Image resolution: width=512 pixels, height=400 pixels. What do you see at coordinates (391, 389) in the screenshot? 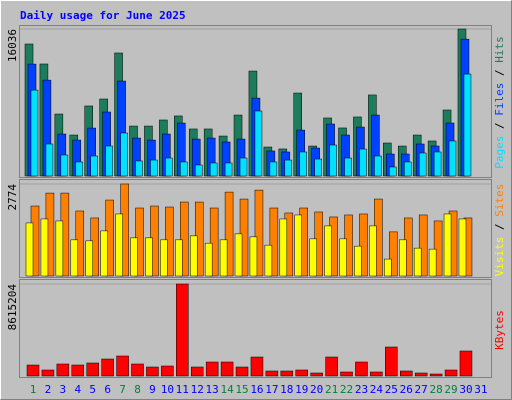
I see `x-tick-label: 25` at bounding box center [391, 389].